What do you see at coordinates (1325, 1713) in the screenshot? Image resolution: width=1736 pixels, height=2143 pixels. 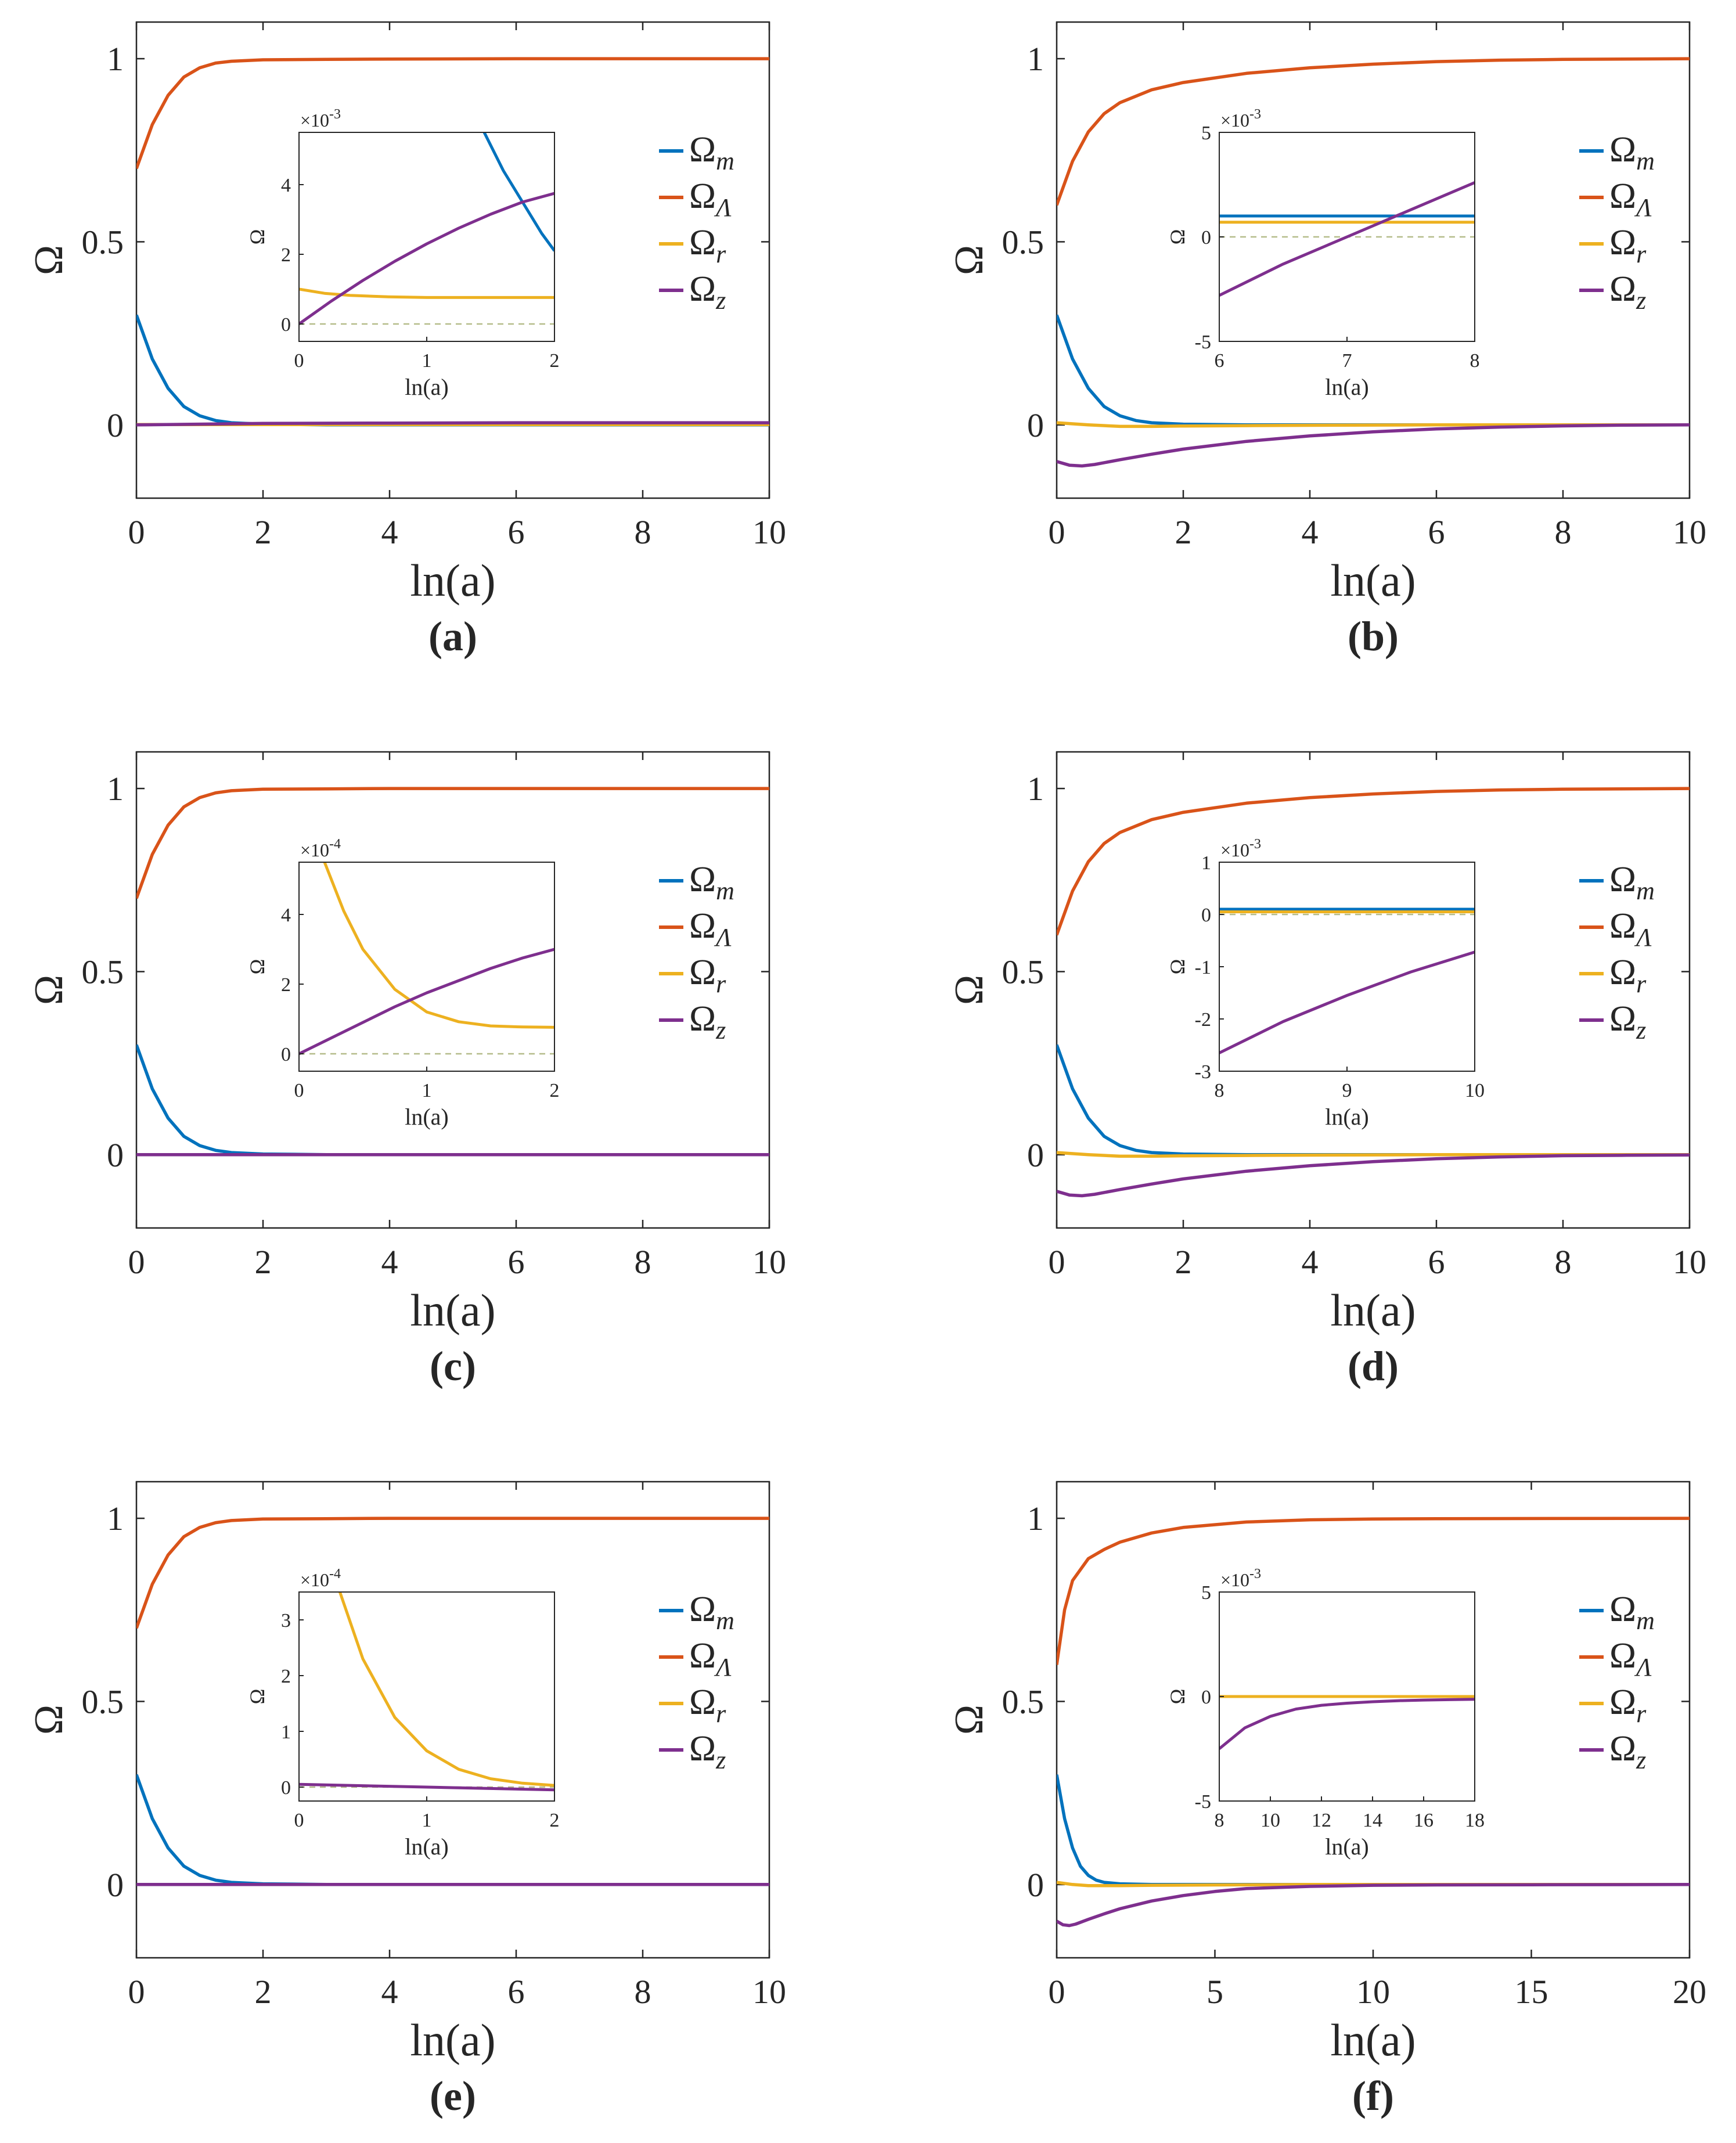 I see `inset: 8 10 12 14 16 18 -5 0 5 ln(a) Ω ×10⁻³` at bounding box center [1325, 1713].